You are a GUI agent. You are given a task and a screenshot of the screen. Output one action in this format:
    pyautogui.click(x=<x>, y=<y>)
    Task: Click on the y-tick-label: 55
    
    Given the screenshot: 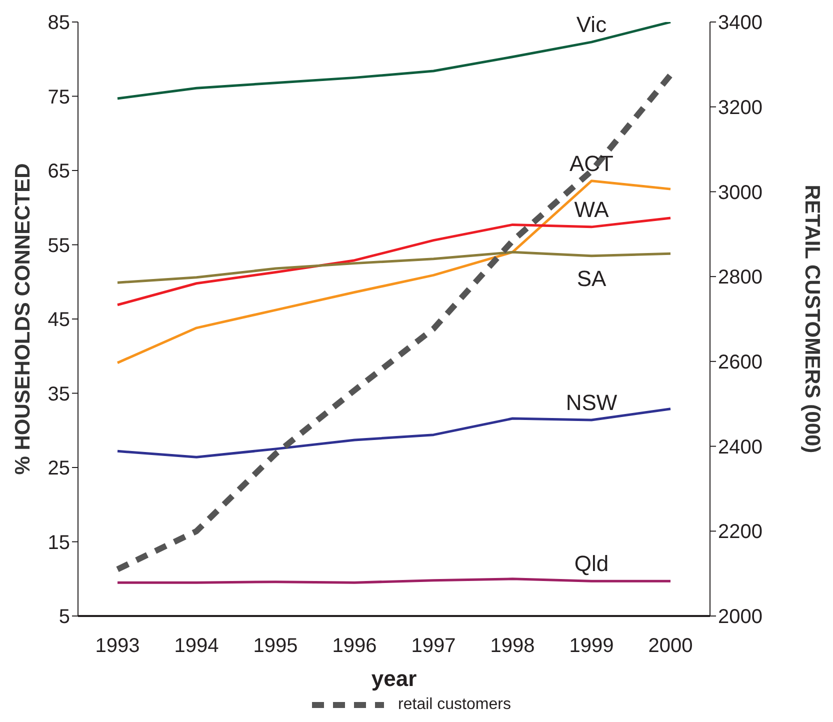 What is the action you would take?
    pyautogui.click(x=59, y=245)
    